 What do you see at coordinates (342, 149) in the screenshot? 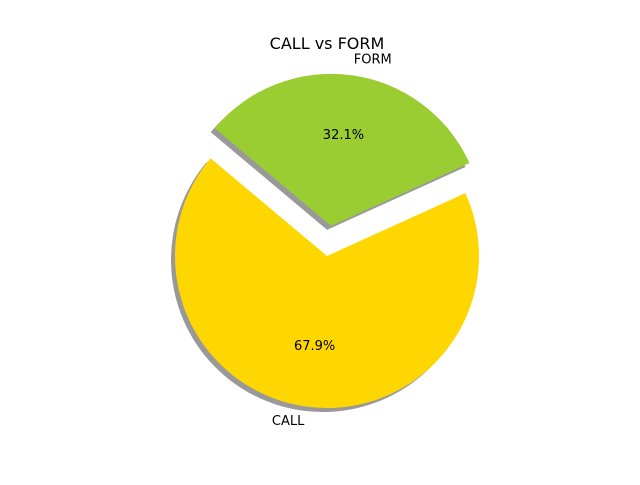
I see `slice-form` at bounding box center [342, 149].